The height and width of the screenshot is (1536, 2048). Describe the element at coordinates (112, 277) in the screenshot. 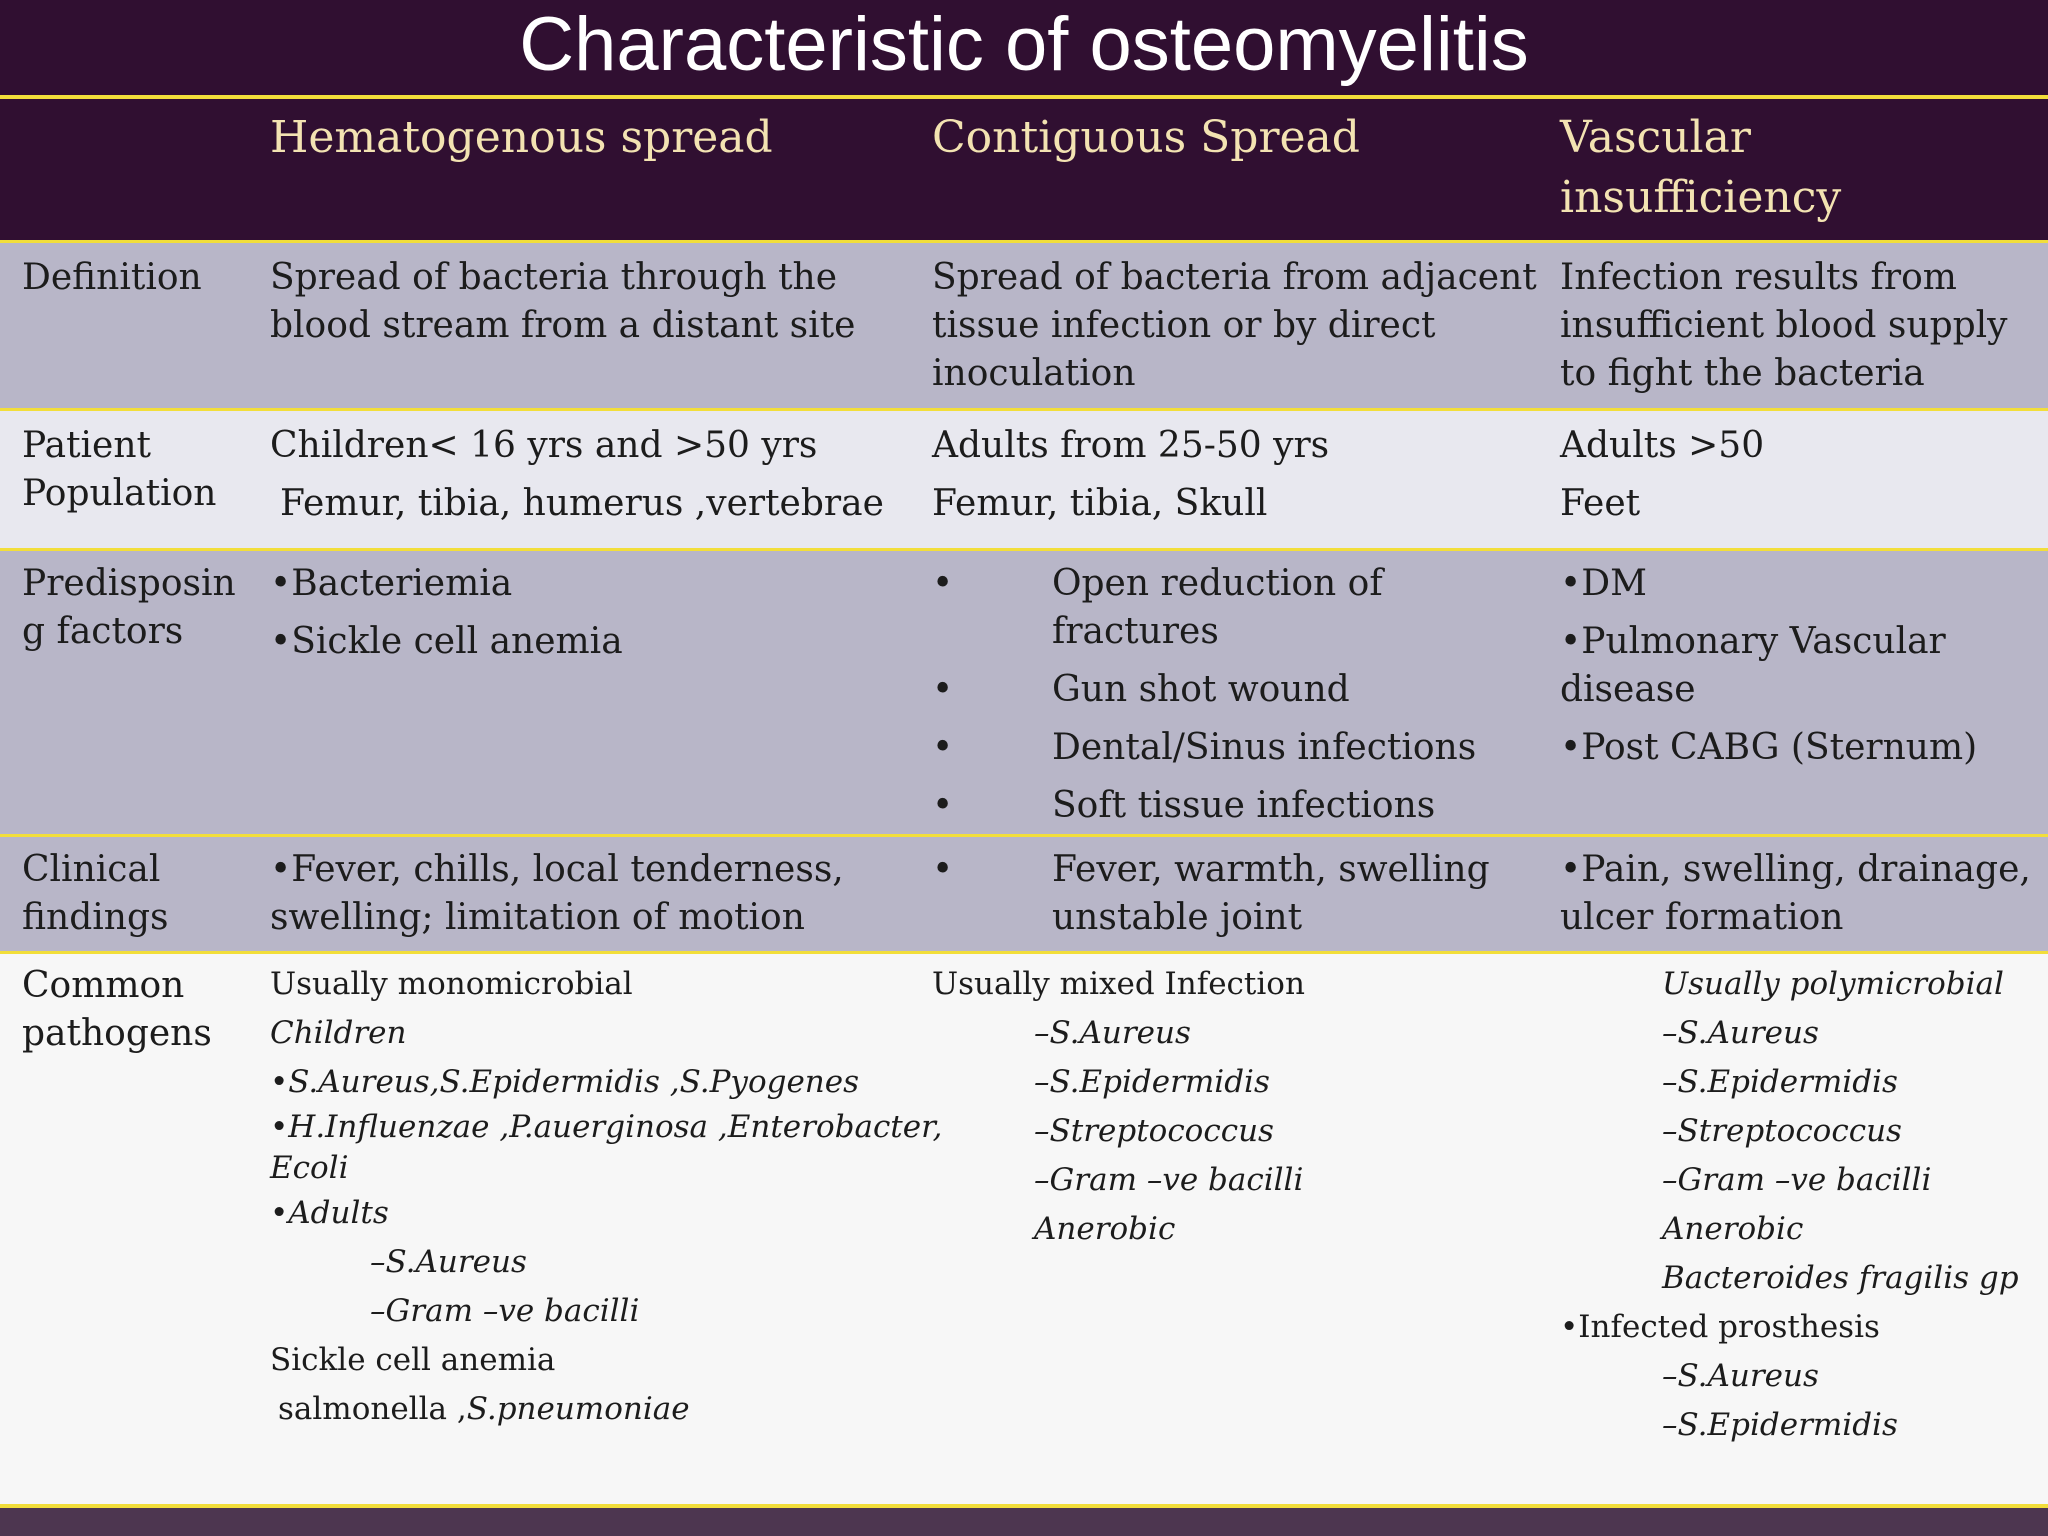

I see `row-label-definition: Definition` at that location.